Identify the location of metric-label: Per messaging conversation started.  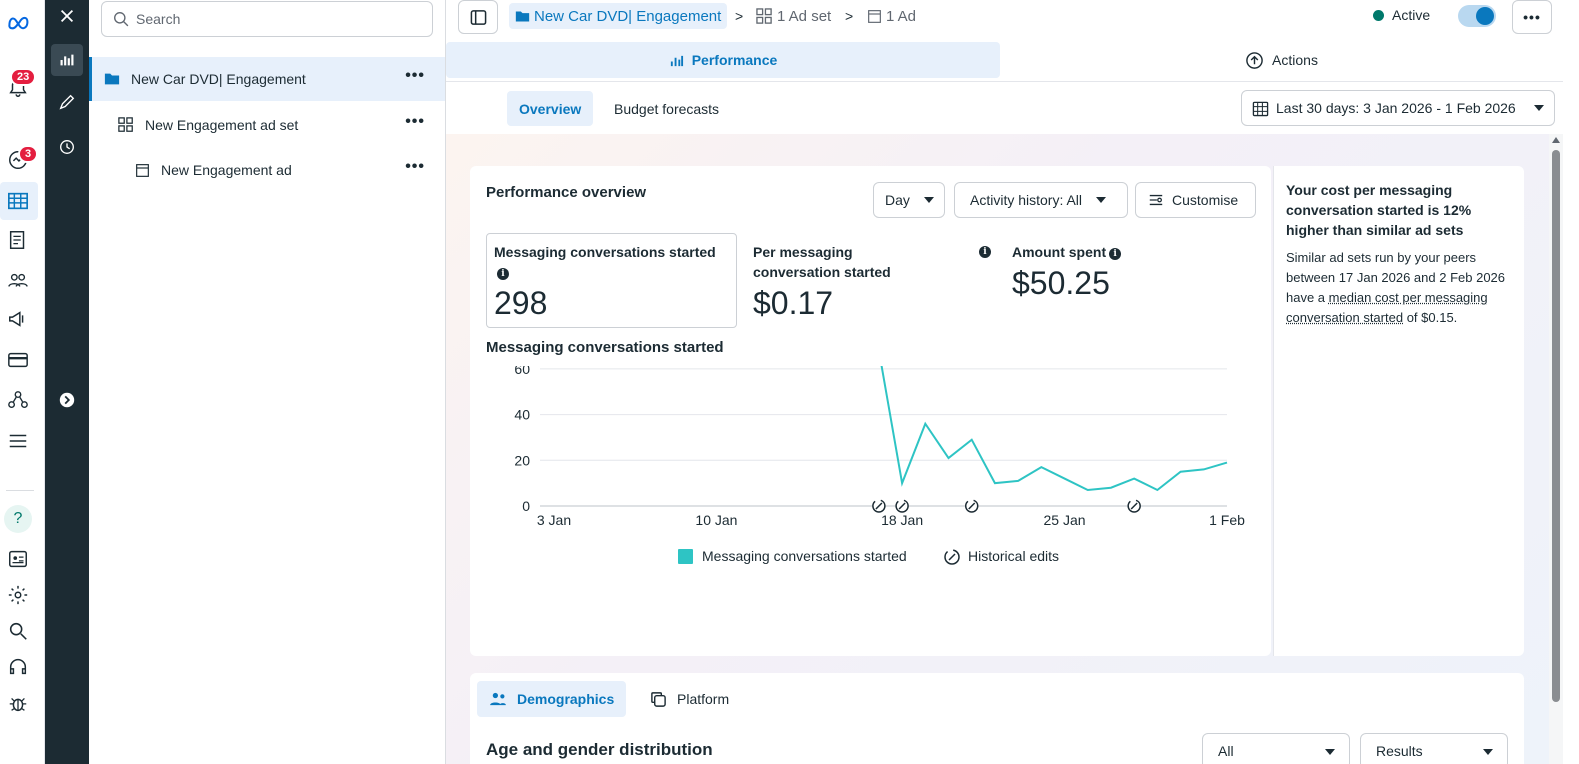
(822, 262).